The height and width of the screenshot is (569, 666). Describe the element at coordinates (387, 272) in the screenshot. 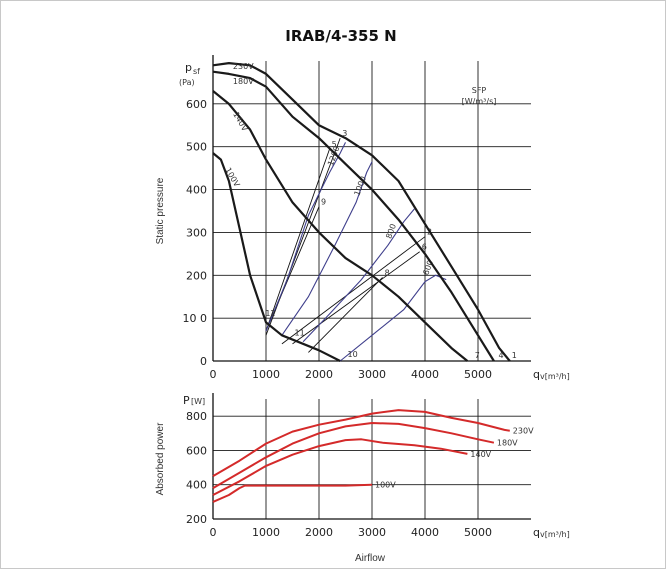

I see `system-line-label: 8` at that location.